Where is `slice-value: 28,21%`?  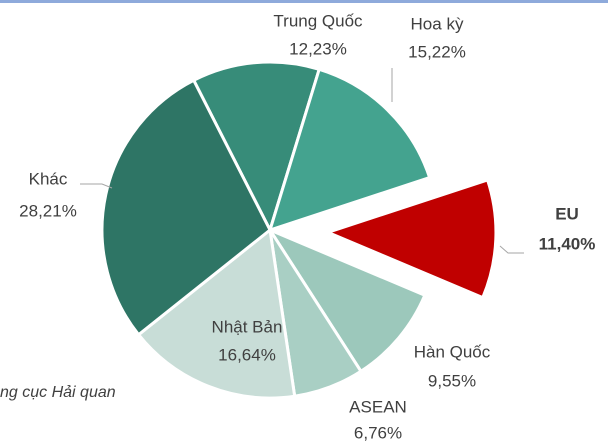 slice-value: 28,21% is located at coordinates (48, 210).